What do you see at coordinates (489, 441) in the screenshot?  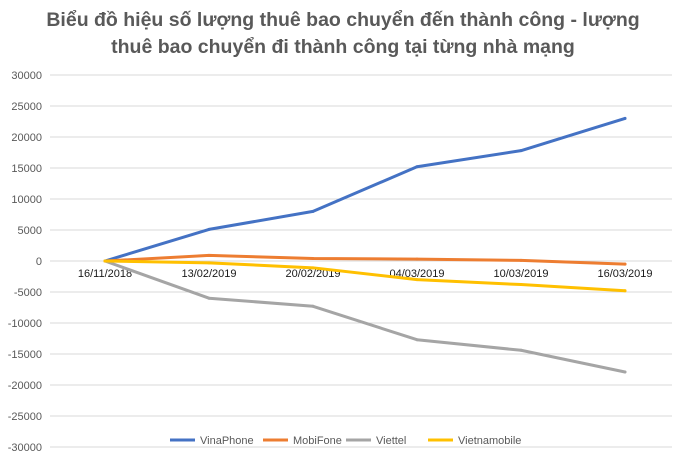 I see `legend-label: Vietnamobile` at bounding box center [489, 441].